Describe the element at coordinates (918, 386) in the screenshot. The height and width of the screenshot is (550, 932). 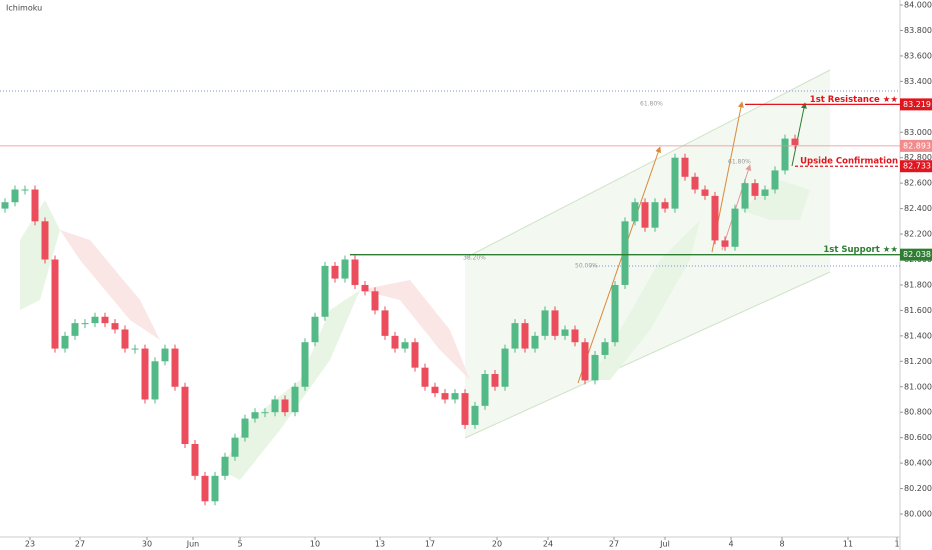
I see `y-tick-label: 81.000` at that location.